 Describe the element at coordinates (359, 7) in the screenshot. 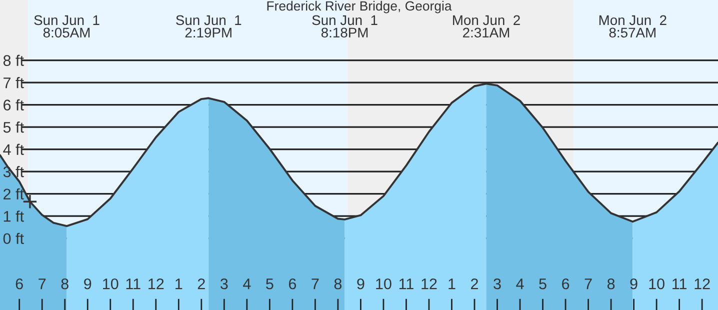

I see `chart-title: Frederick River Bridge, Georgia` at that location.